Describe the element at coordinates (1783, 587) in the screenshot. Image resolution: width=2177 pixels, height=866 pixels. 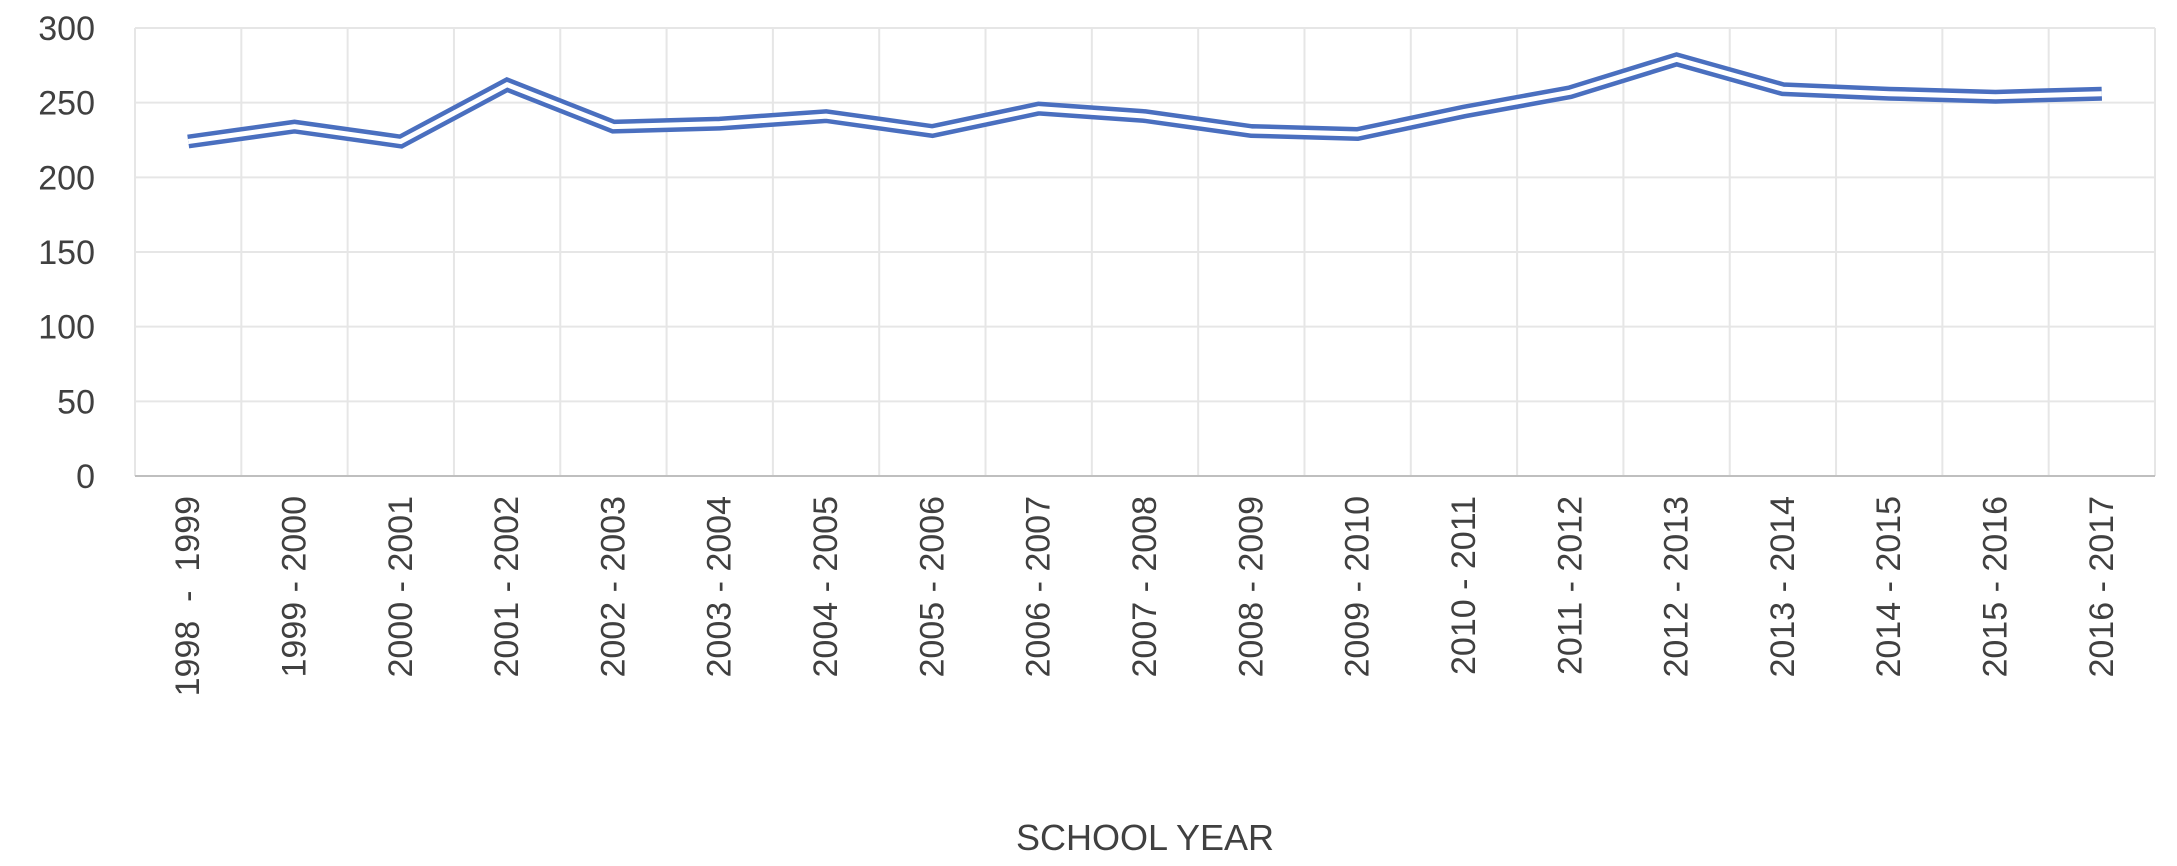
I see `x-tick-label: 2013 - 2014` at that location.